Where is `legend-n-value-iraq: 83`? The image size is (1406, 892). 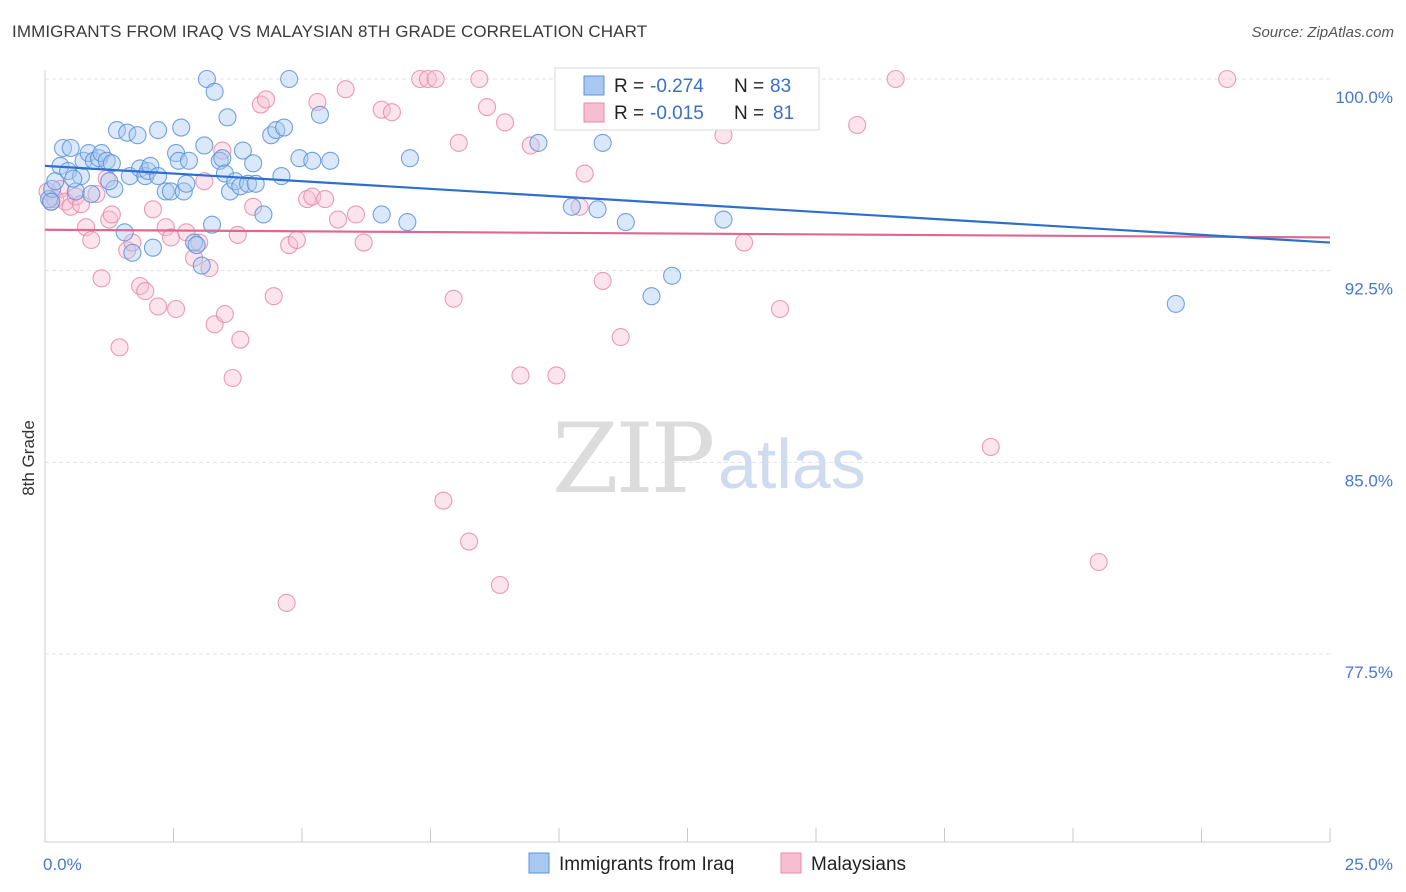 legend-n-value-iraq: 83 is located at coordinates (780, 86).